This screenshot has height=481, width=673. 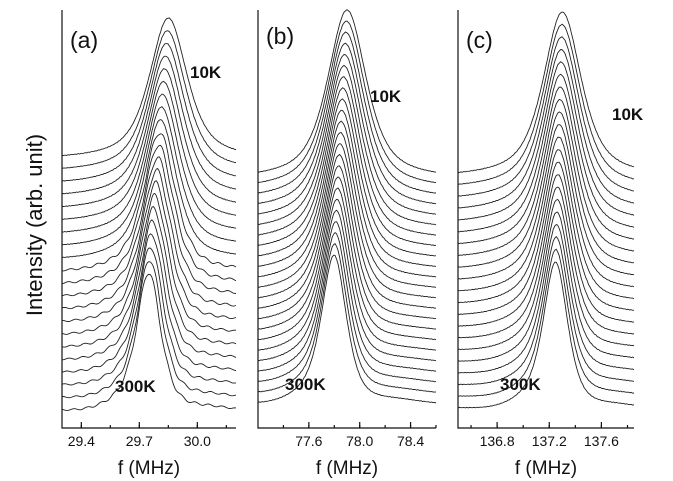 What do you see at coordinates (359, 441) in the screenshot?
I see `x-tick-label: 78.0` at bounding box center [359, 441].